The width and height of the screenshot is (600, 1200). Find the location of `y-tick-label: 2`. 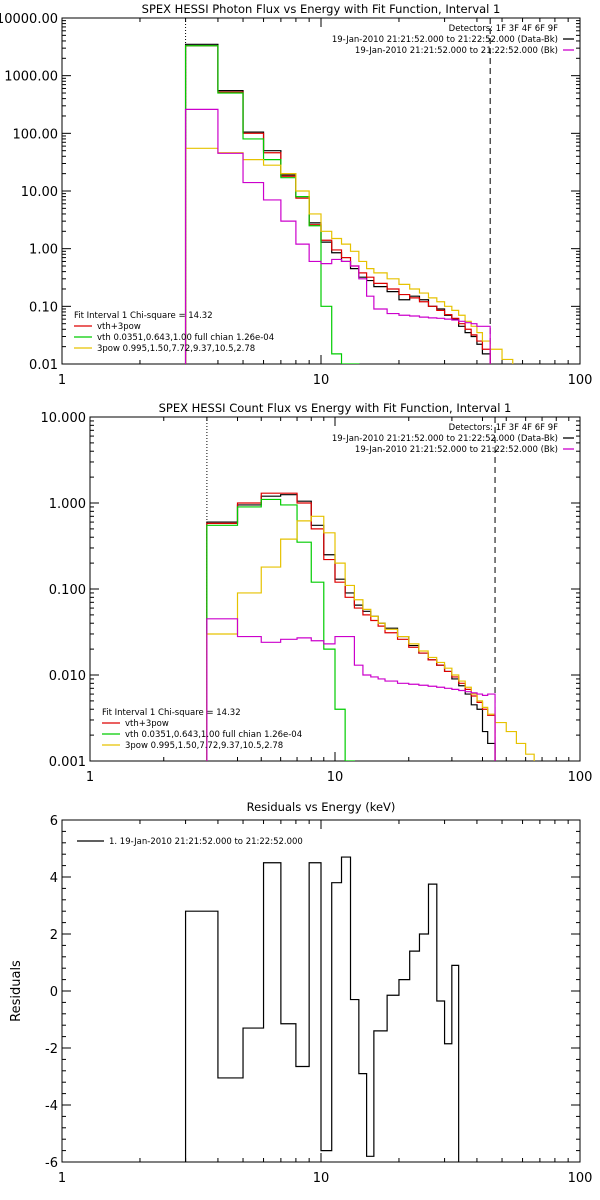

y-tick-label: 2 is located at coordinates (54, 935).